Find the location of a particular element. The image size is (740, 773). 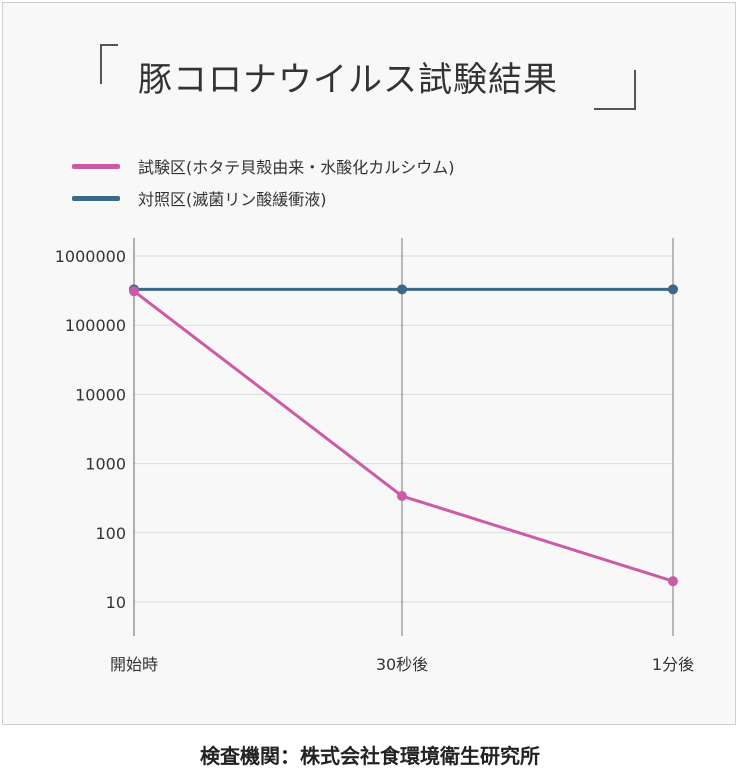

x-tick-label: 1分後 is located at coordinates (673, 664).